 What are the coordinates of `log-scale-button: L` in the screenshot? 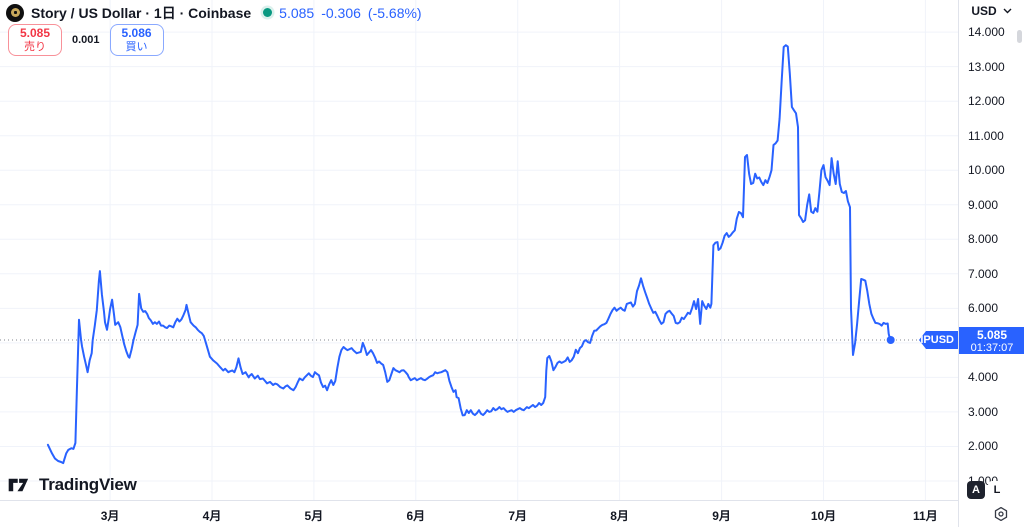 It's located at (997, 490).